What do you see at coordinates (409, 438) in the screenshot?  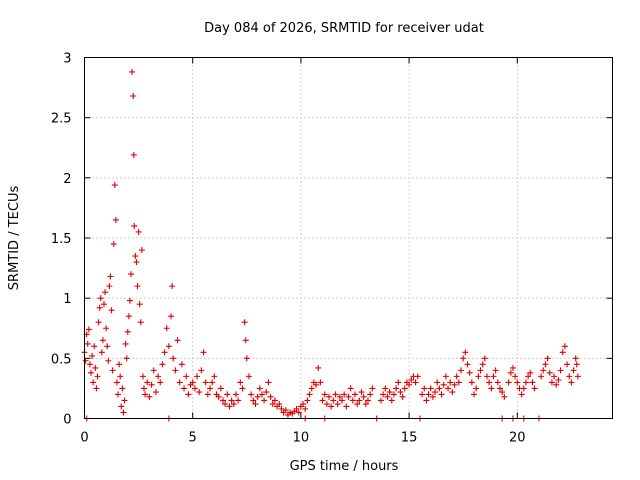 I see `x-tick-label: 15` at bounding box center [409, 438].